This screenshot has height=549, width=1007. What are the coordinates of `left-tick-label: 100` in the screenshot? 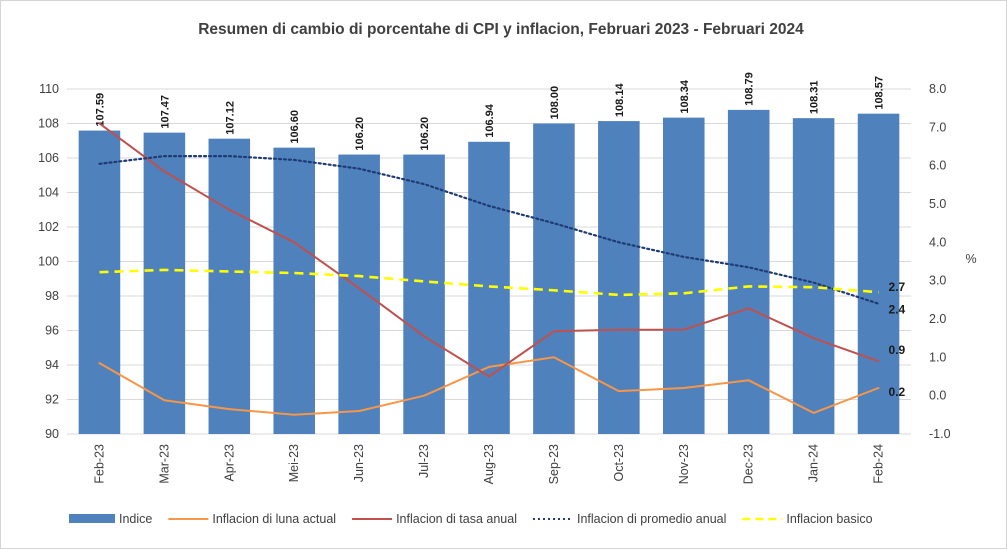 It's located at (48, 262).